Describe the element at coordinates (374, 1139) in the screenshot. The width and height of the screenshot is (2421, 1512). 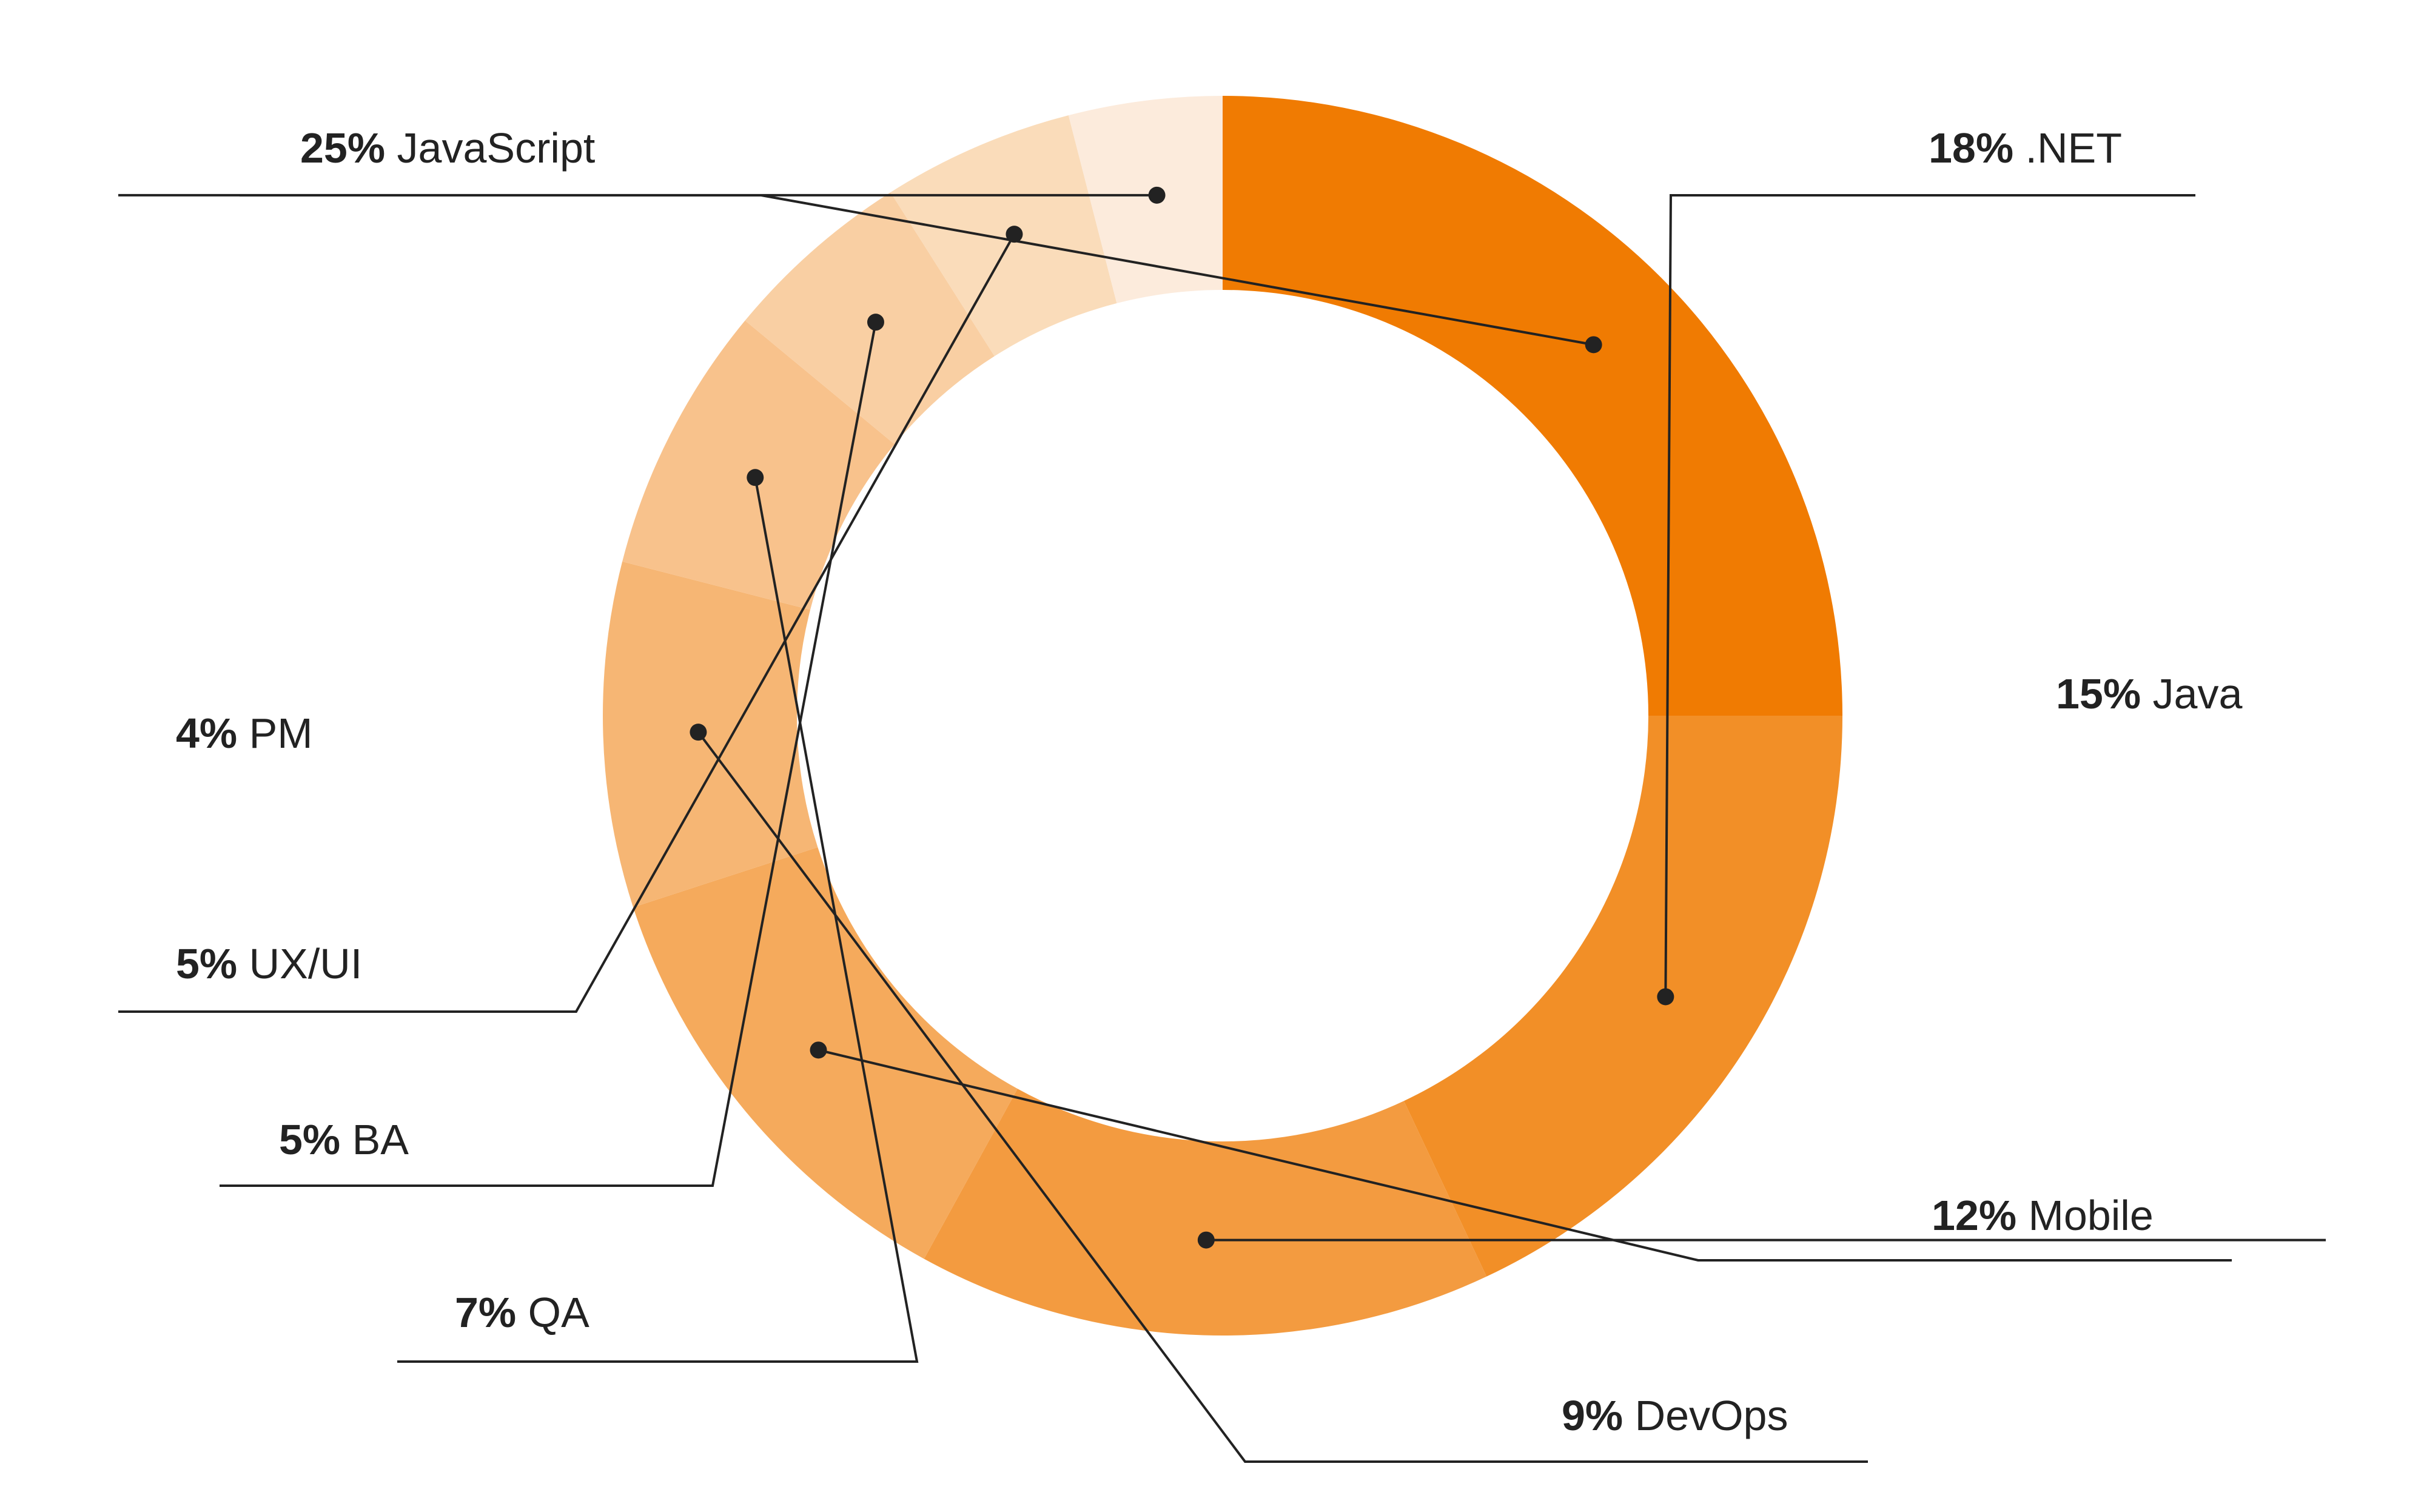
I see `label-name-ba: BA` at that location.